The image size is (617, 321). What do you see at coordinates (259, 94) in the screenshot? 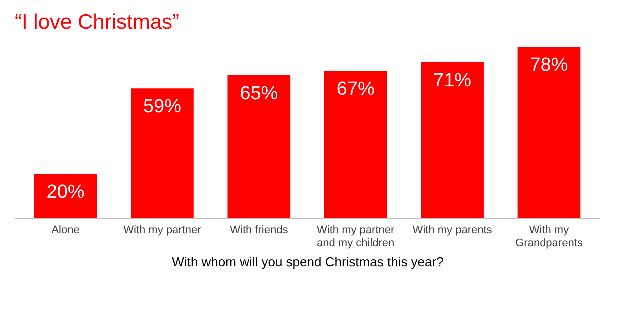
I see `data-label: 65%` at bounding box center [259, 94].